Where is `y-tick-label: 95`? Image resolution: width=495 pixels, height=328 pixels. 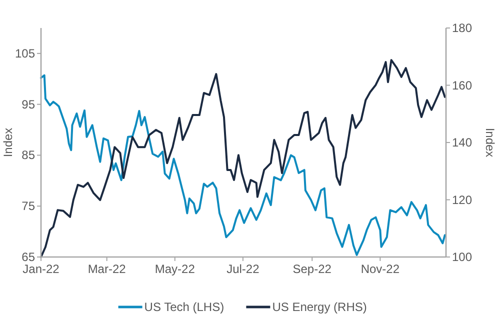
y-tick-label: 95 is located at coordinates (29, 104).